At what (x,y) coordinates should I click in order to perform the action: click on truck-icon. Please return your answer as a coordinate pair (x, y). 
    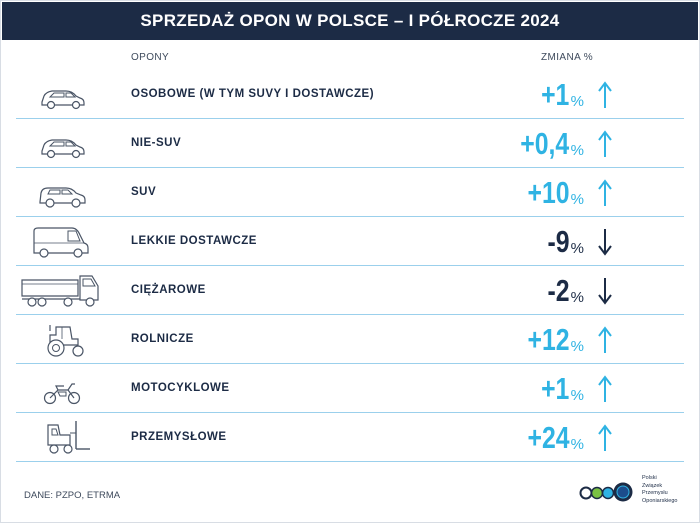
    Looking at the image, I should click on (60, 291).